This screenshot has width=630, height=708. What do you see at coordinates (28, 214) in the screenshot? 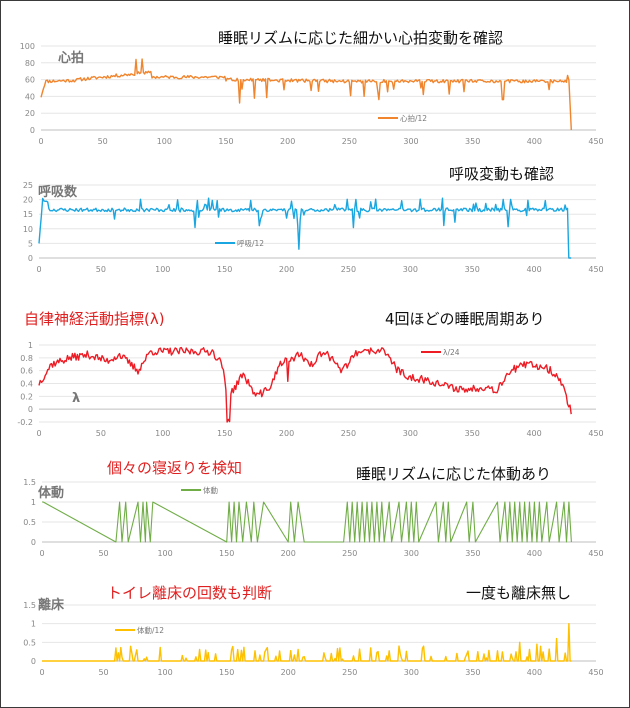
I see `y-tick-label: 15` at bounding box center [28, 214].